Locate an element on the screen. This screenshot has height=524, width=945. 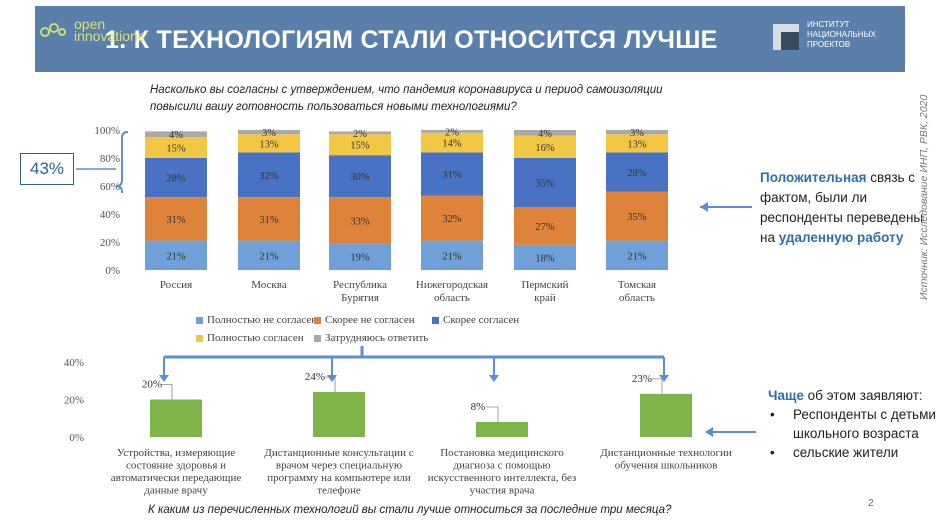
legend-item: Полностью согласен is located at coordinates (250, 338).